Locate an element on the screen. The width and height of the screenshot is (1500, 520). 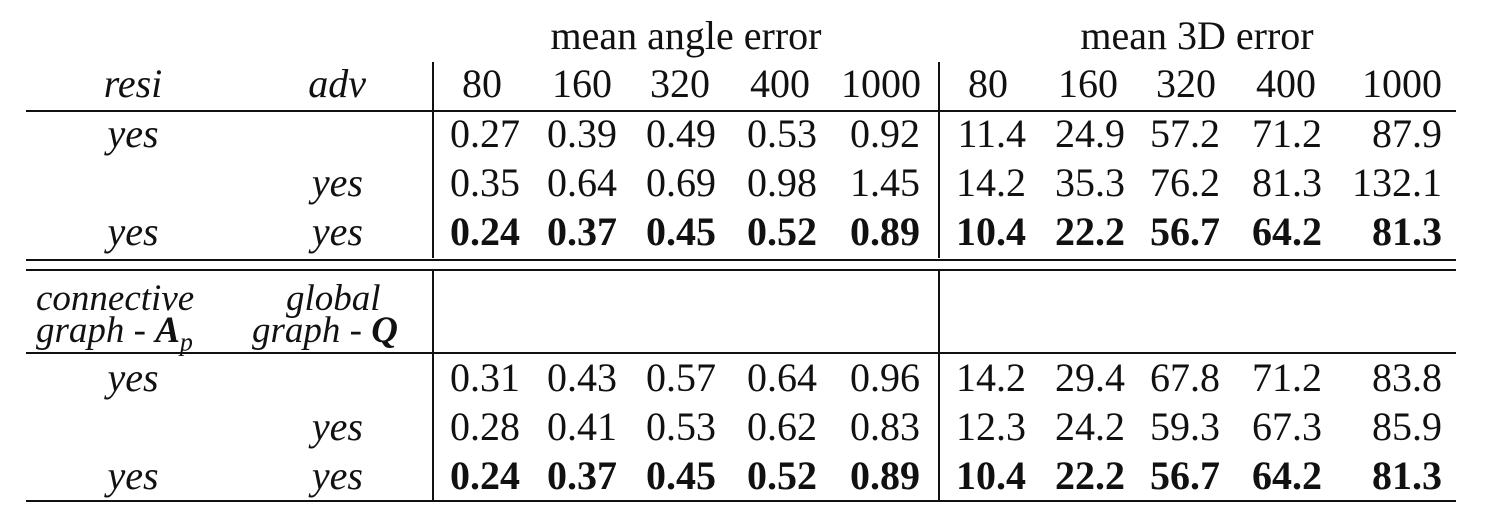
section1-row0-angle-1: 0.39 is located at coordinates (582, 133).